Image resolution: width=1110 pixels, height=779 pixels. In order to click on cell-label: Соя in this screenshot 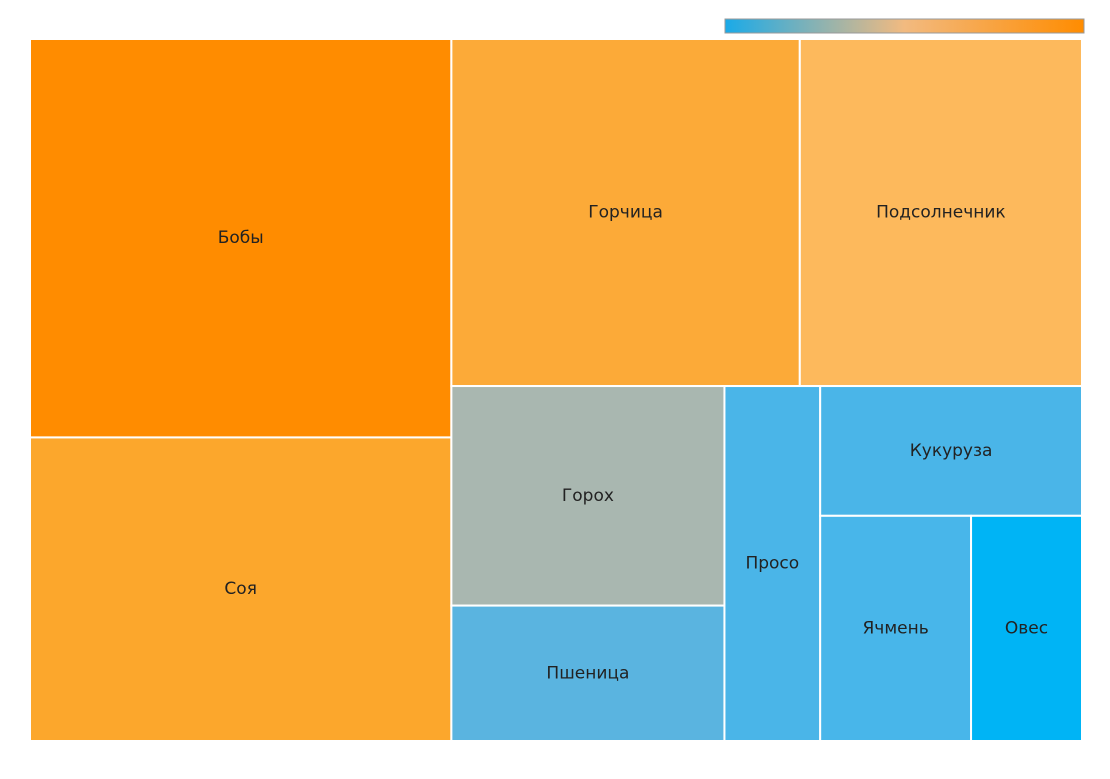, I will do `click(240, 589)`.